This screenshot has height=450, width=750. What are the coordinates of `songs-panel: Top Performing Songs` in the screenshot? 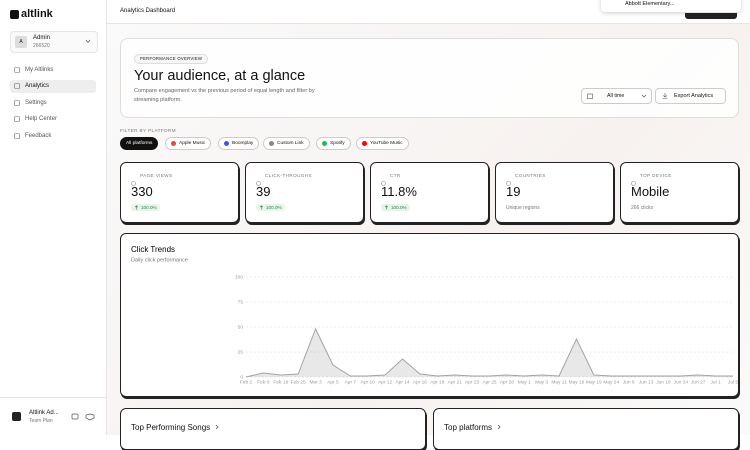 It's located at (273, 429).